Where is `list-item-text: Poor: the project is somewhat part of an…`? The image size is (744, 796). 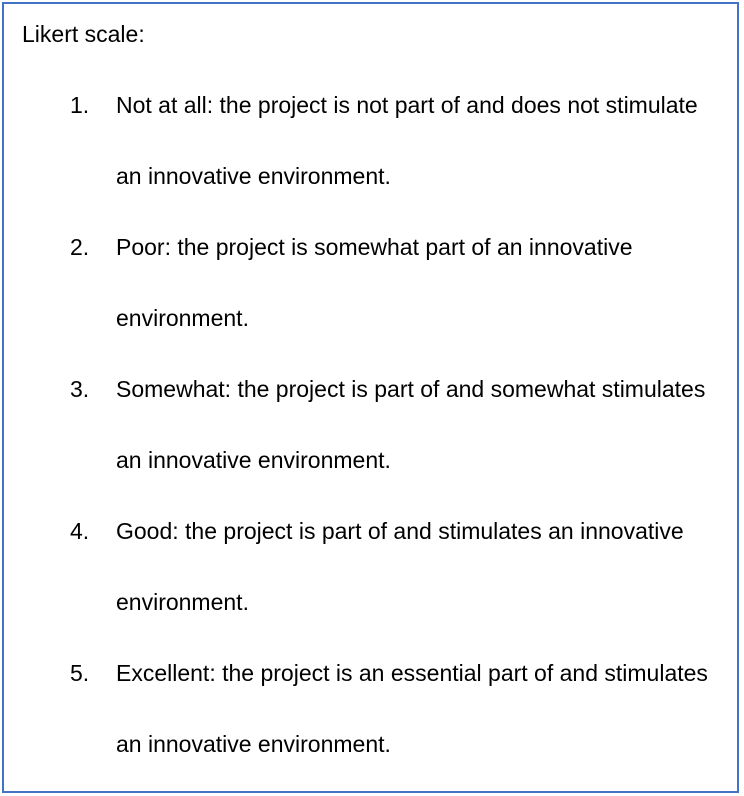
list-item-text: Poor: the project is somewhat part of an… is located at coordinates (374, 282).